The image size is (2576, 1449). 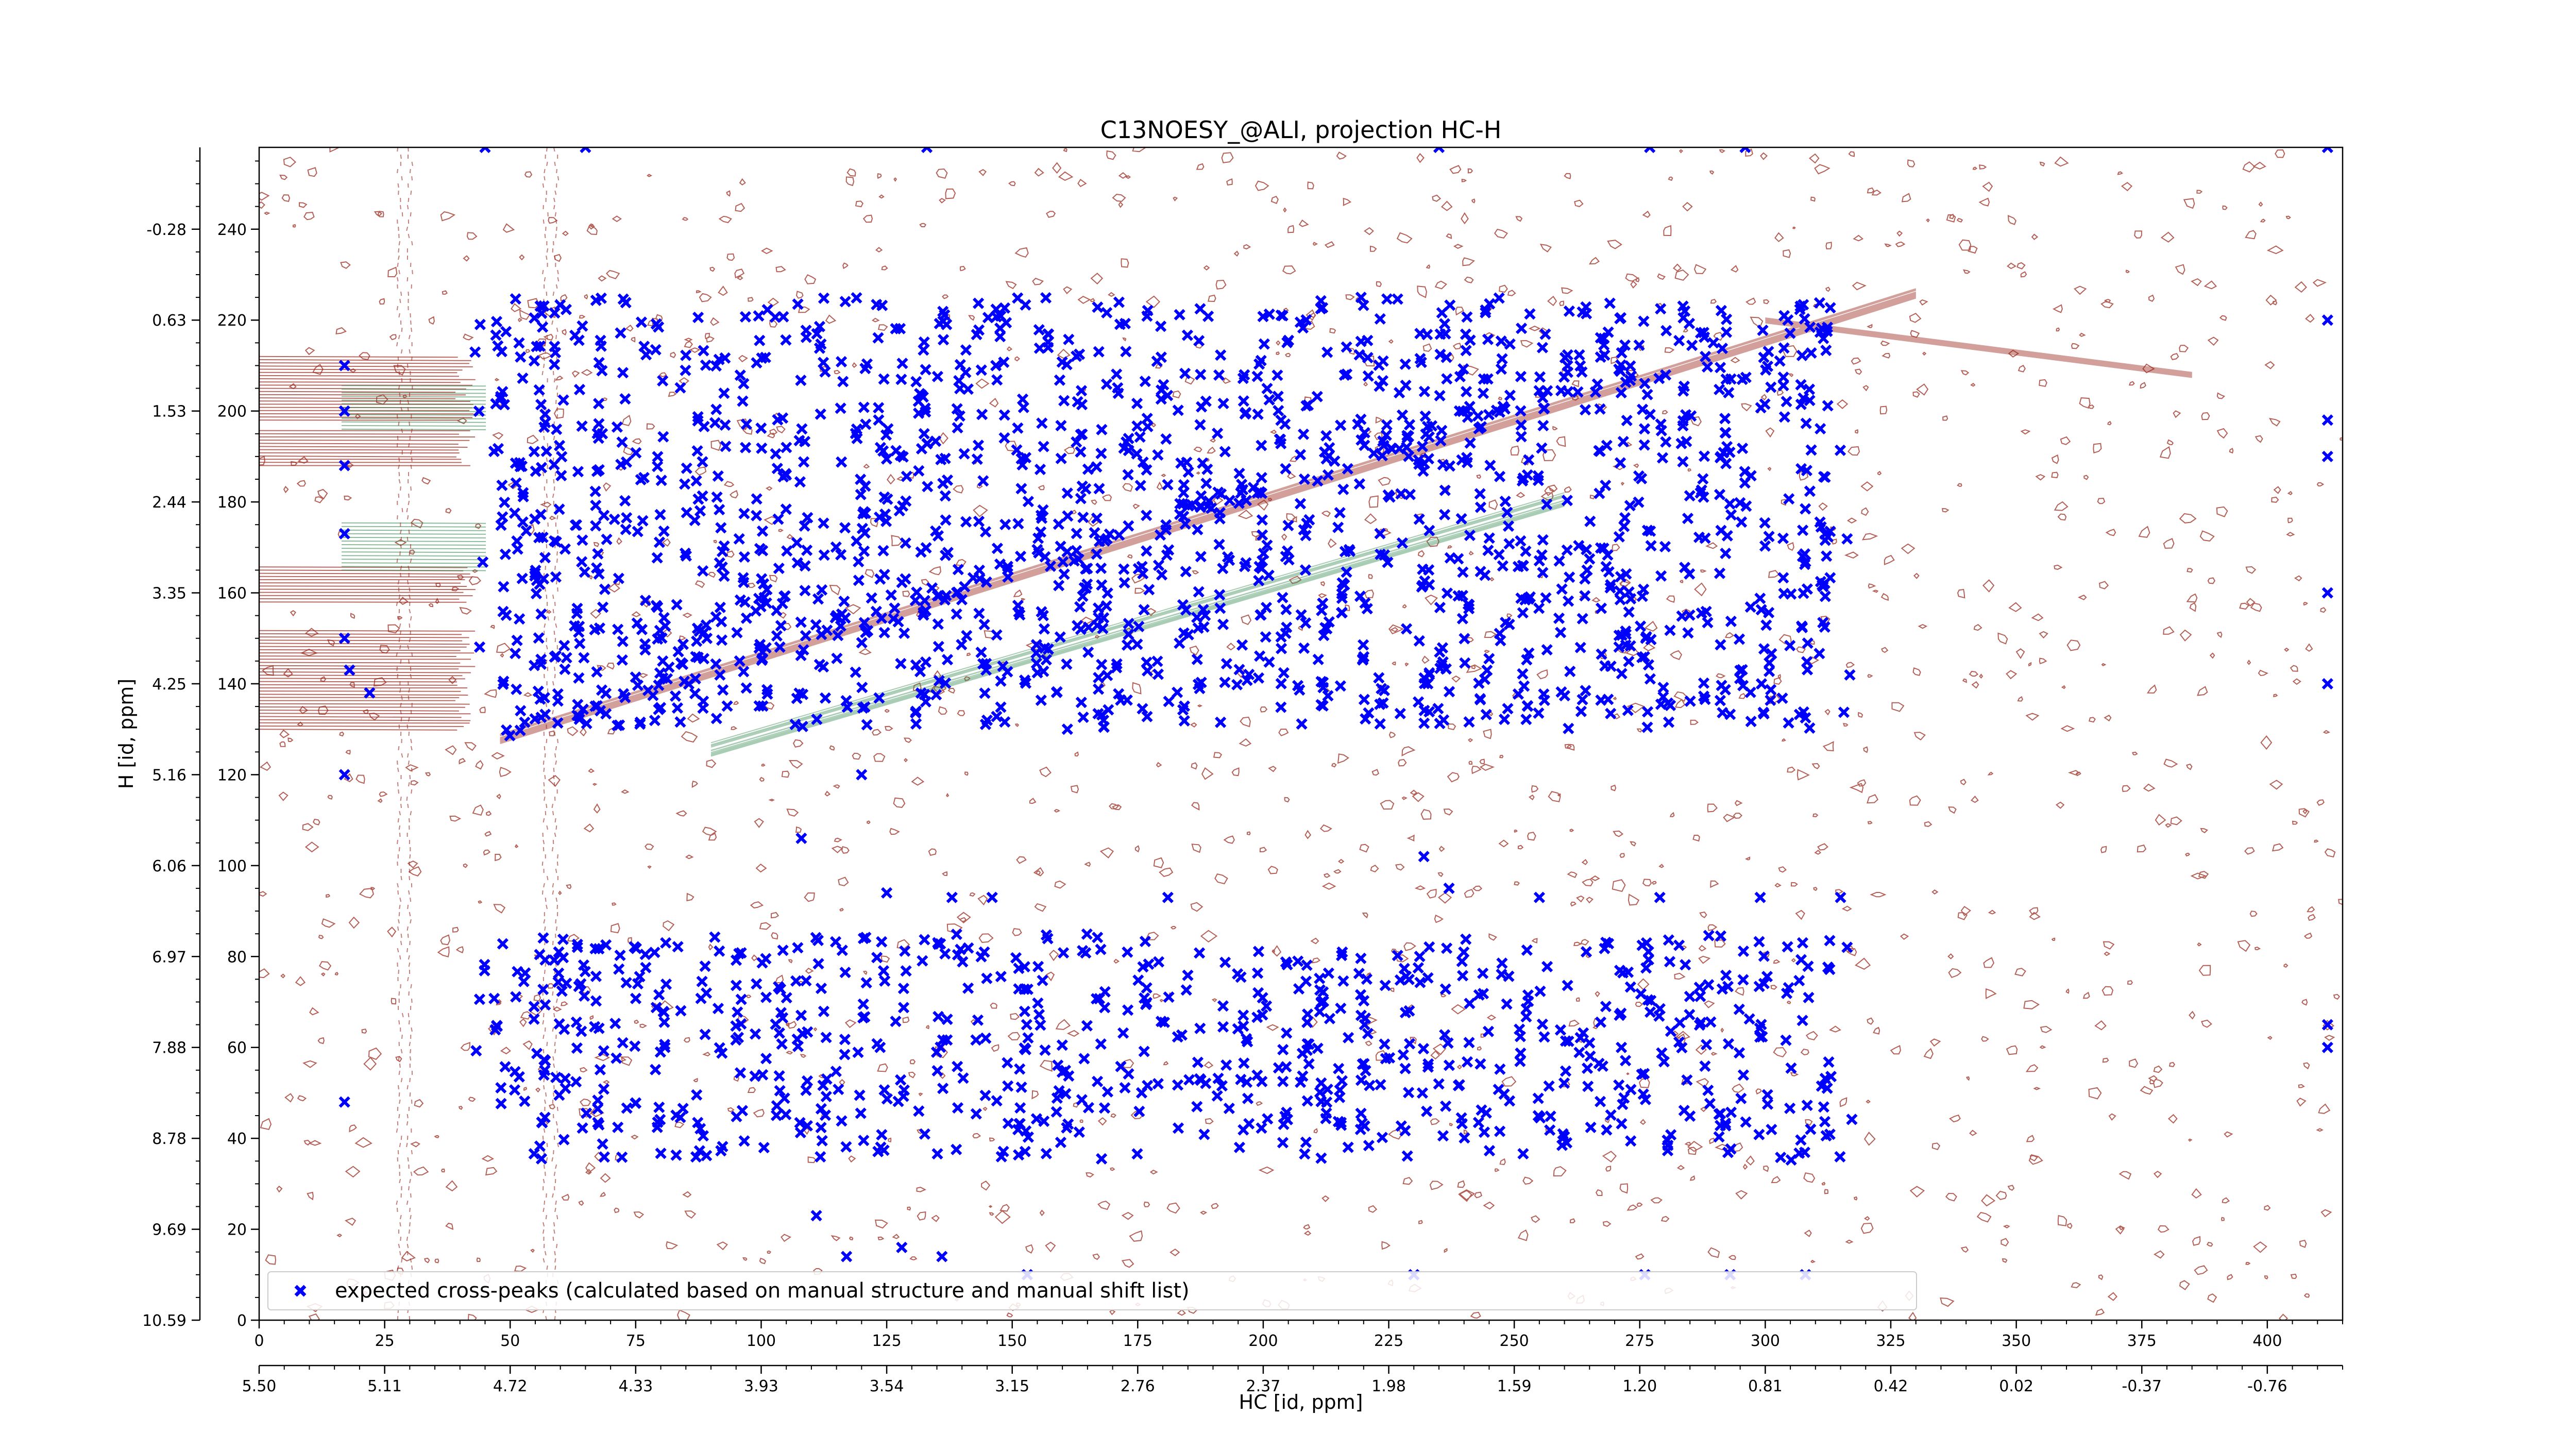 I want to click on x-tick-label: 325, so click(x=1890, y=1341).